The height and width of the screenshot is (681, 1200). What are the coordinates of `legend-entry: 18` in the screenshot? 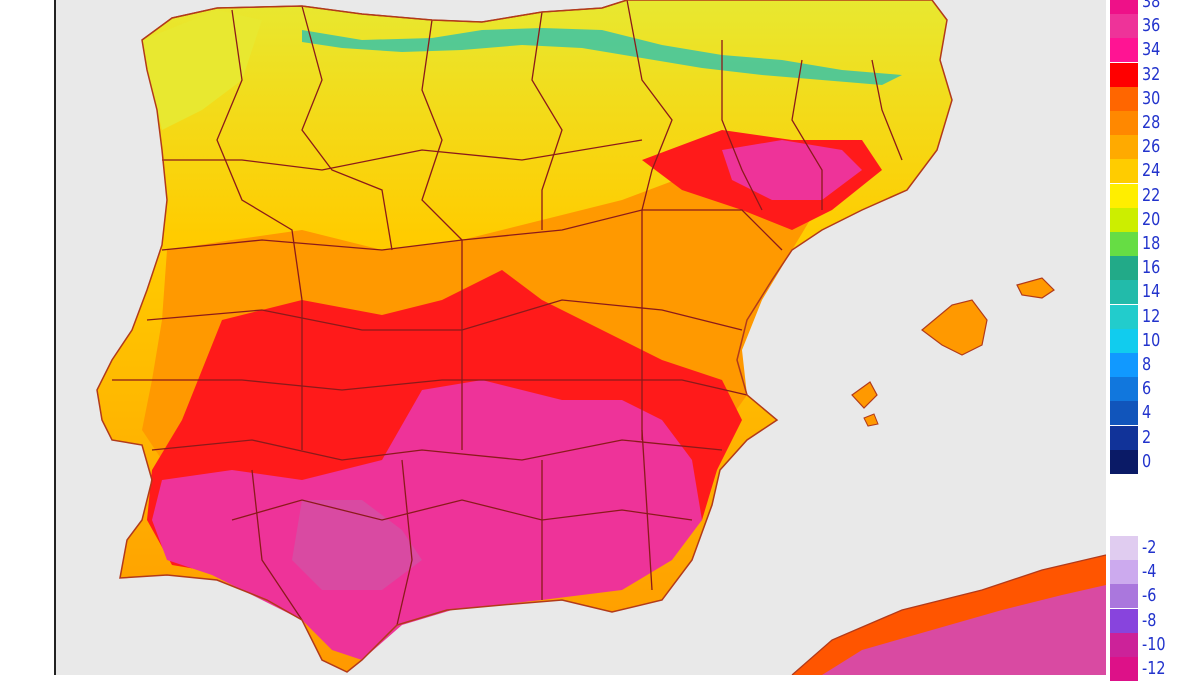 It's located at (1153, 244).